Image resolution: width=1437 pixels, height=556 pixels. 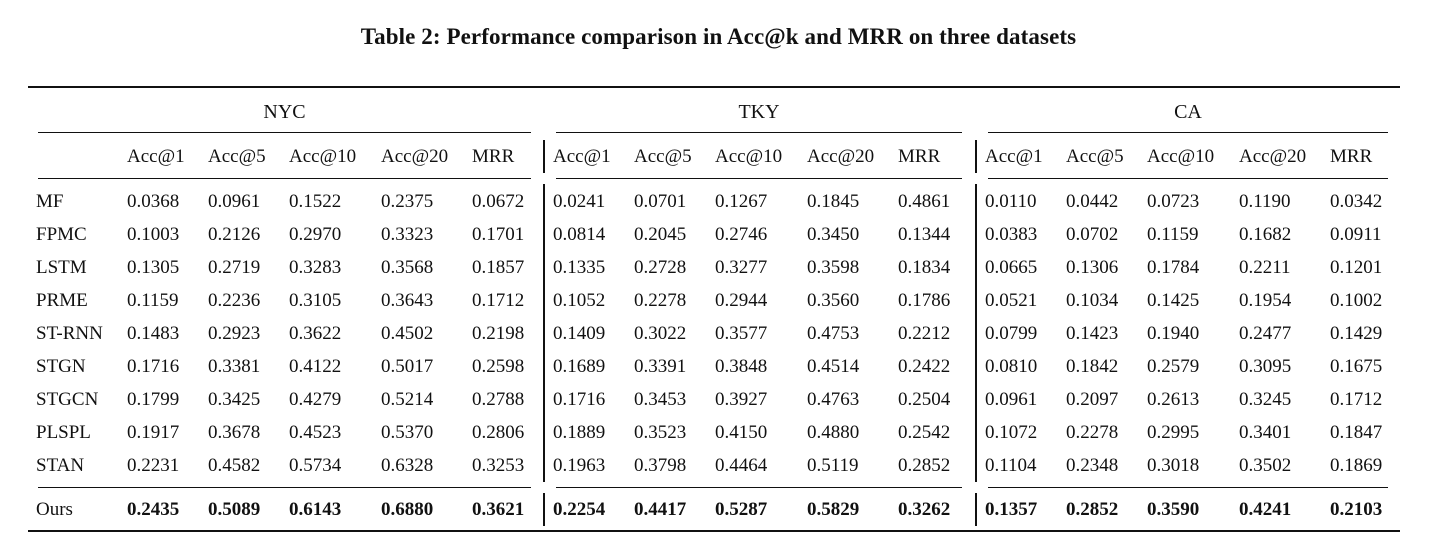 What do you see at coordinates (1092, 201) in the screenshot?
I see `table-cell: 0.0442` at bounding box center [1092, 201].